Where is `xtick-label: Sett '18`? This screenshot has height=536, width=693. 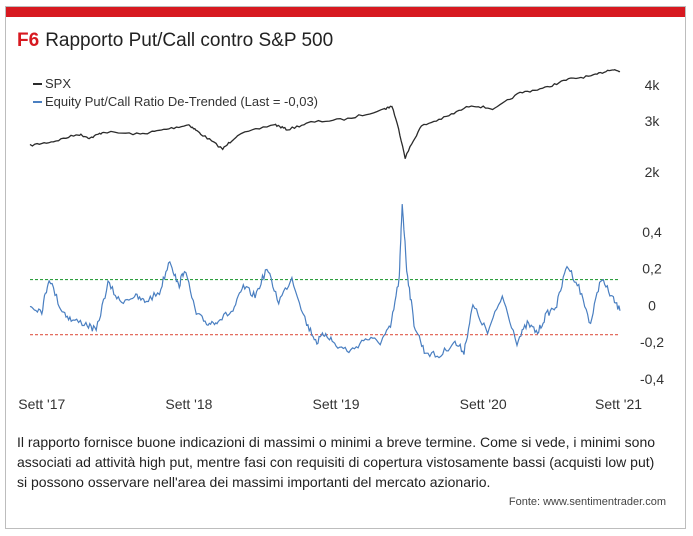 xtick-label: Sett '18 is located at coordinates (188, 404).